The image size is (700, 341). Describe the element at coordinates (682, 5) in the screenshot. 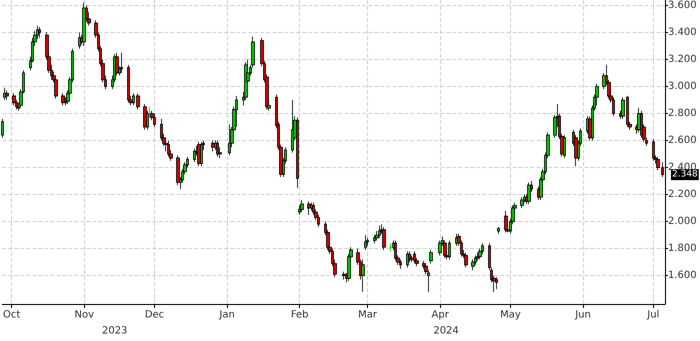

I see `y-tick-label: 3.600` at that location.